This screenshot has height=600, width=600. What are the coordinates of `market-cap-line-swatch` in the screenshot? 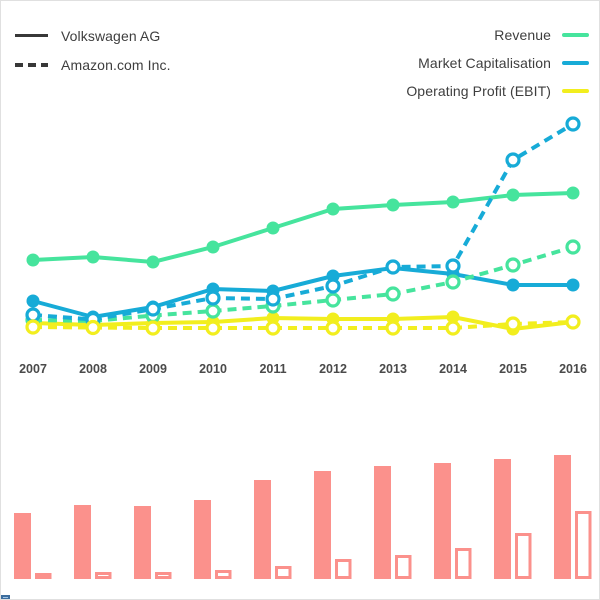 It's located at (575, 63).